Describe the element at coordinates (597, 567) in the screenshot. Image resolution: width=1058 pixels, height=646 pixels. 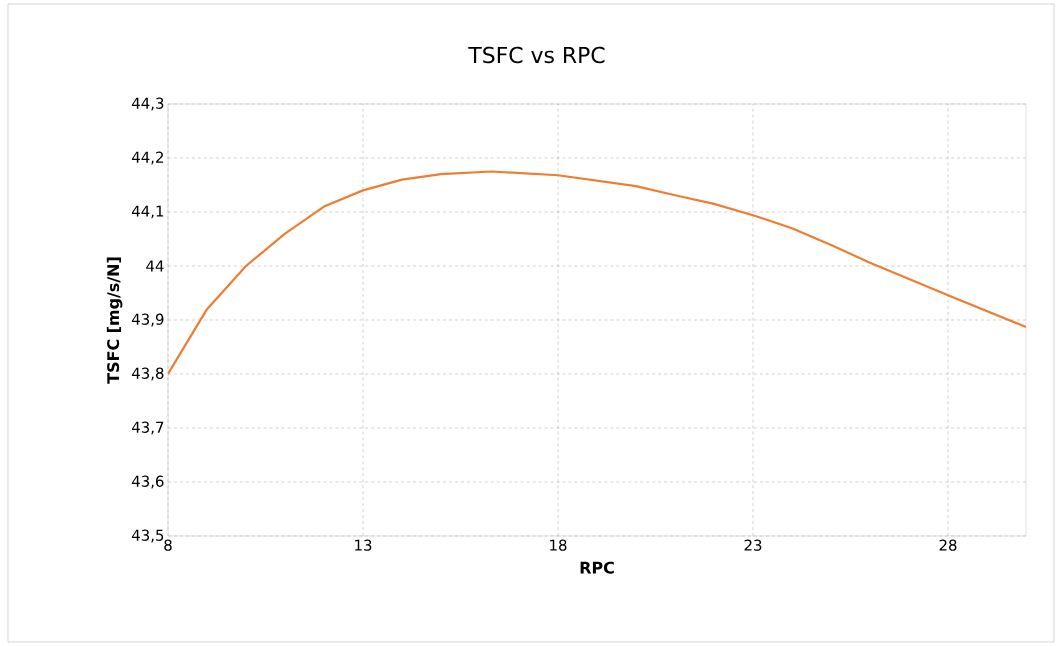
I see `x-axis-title: RPC` at that location.